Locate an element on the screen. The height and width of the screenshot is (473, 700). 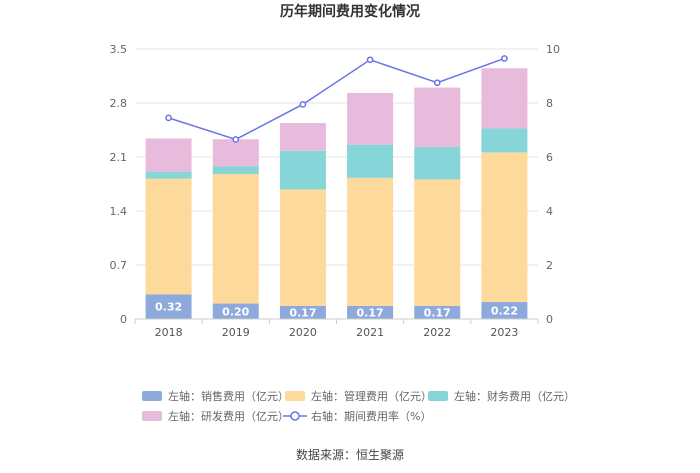
right-axis-tick: 2 is located at coordinates (549, 265).